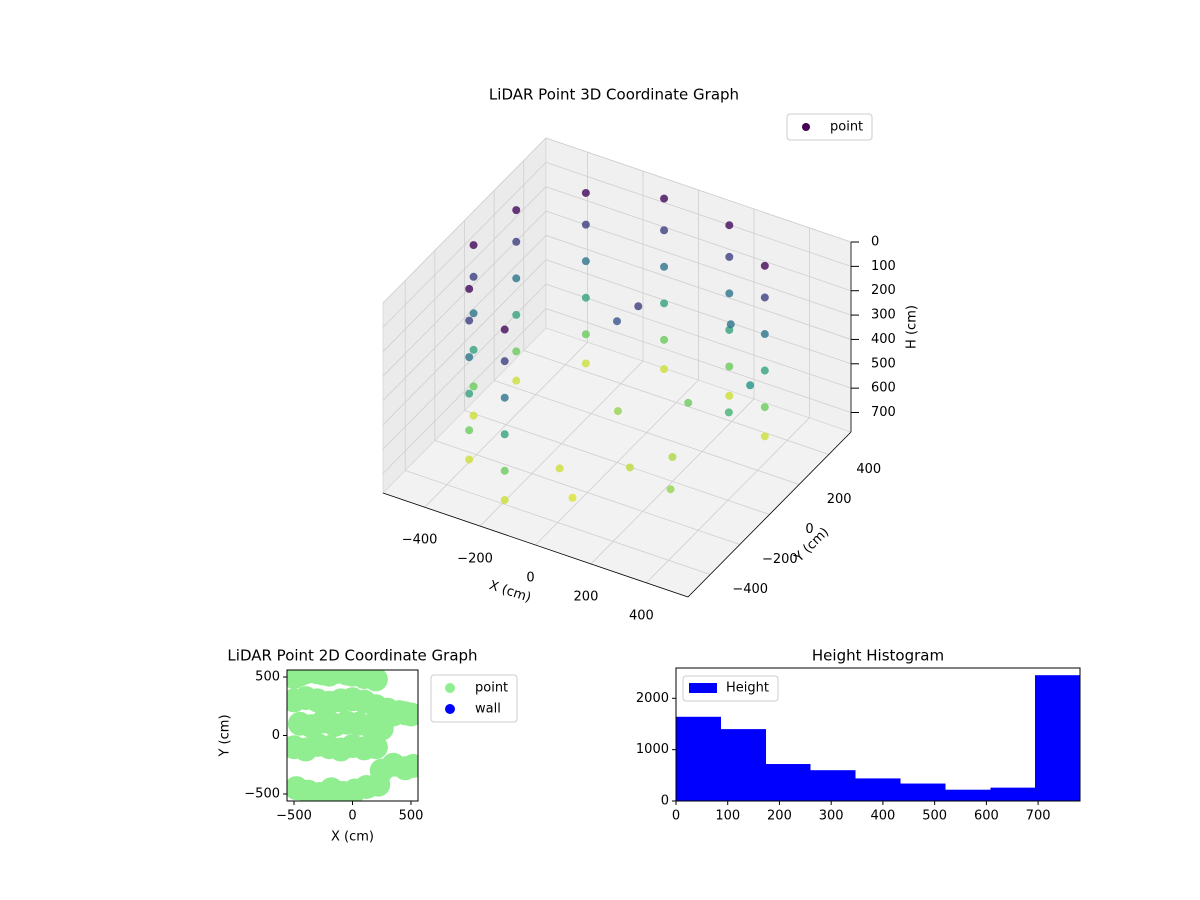  I want to click on z-tick-label: 700, so click(883, 412).